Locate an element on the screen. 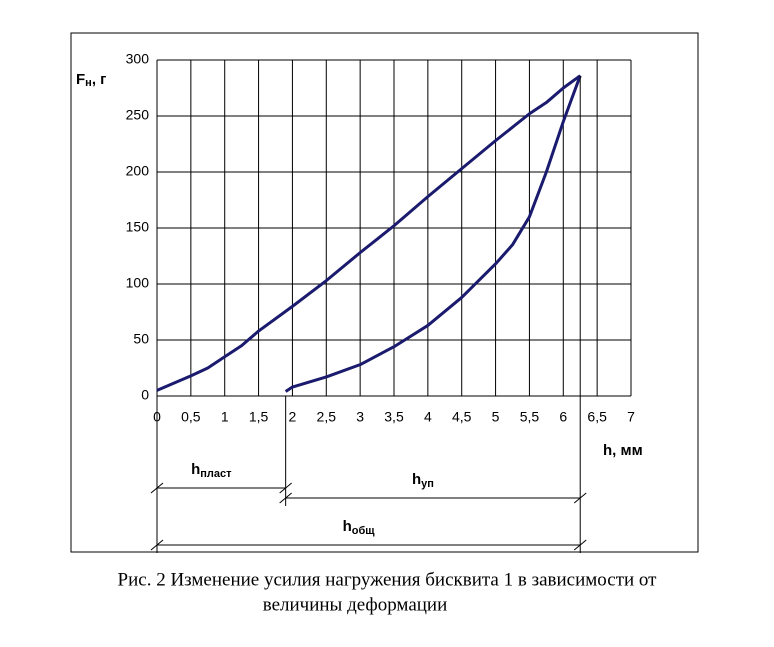 Image resolution: width=774 pixels, height=647 pixels. x-tick-label: 4,5 is located at coordinates (462, 417).